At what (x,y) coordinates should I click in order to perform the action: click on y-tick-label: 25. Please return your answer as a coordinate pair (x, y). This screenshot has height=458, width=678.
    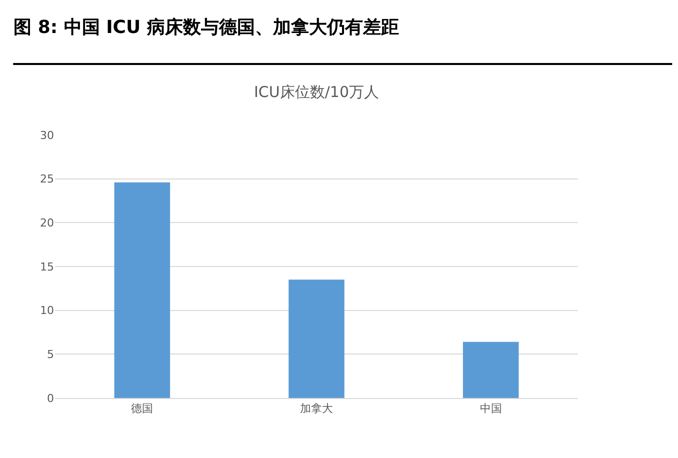
    Looking at the image, I should click on (47, 179).